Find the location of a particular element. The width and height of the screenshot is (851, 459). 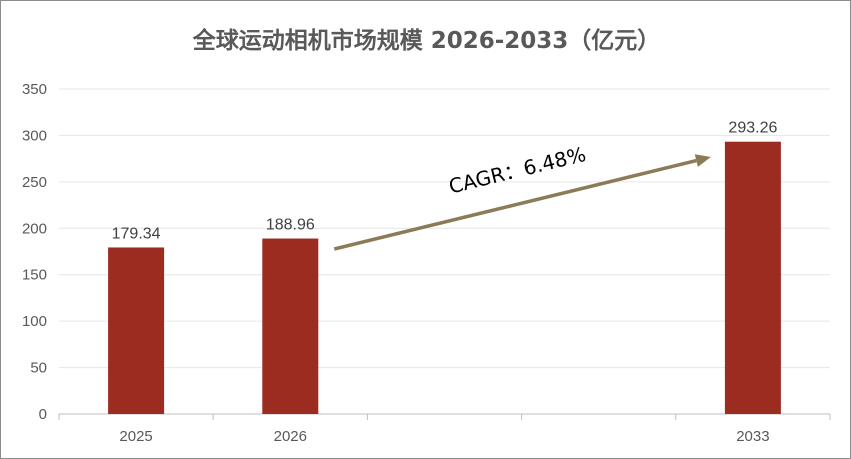

cagr-arrow is located at coordinates (515, 204).